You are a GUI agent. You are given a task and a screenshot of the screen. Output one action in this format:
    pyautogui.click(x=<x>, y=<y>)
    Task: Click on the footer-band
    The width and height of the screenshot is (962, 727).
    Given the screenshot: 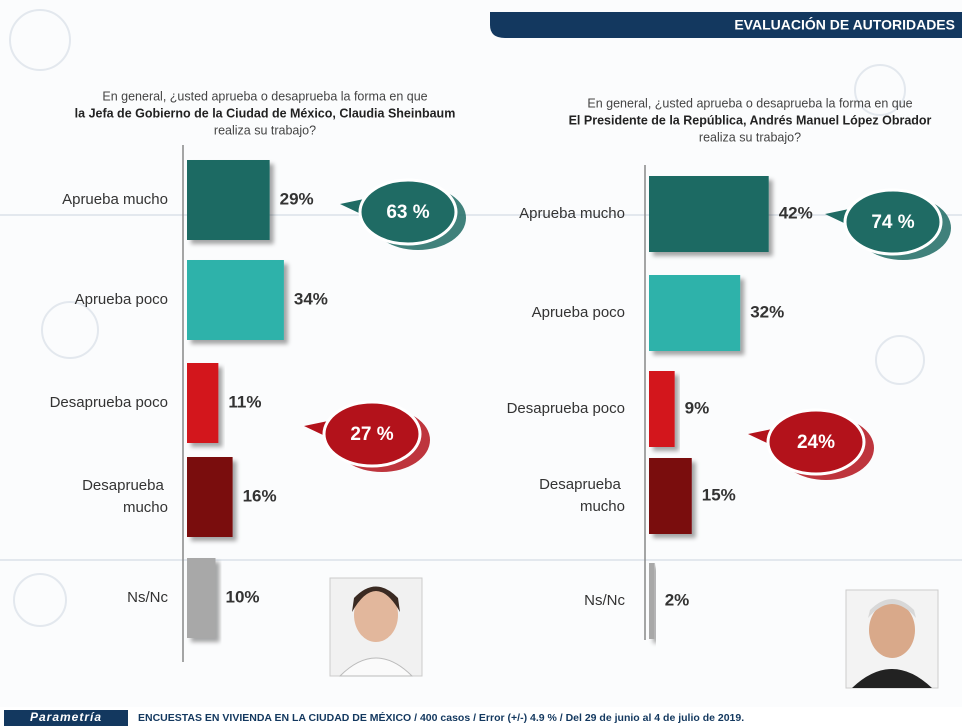 What is the action you would take?
    pyautogui.click(x=481, y=717)
    